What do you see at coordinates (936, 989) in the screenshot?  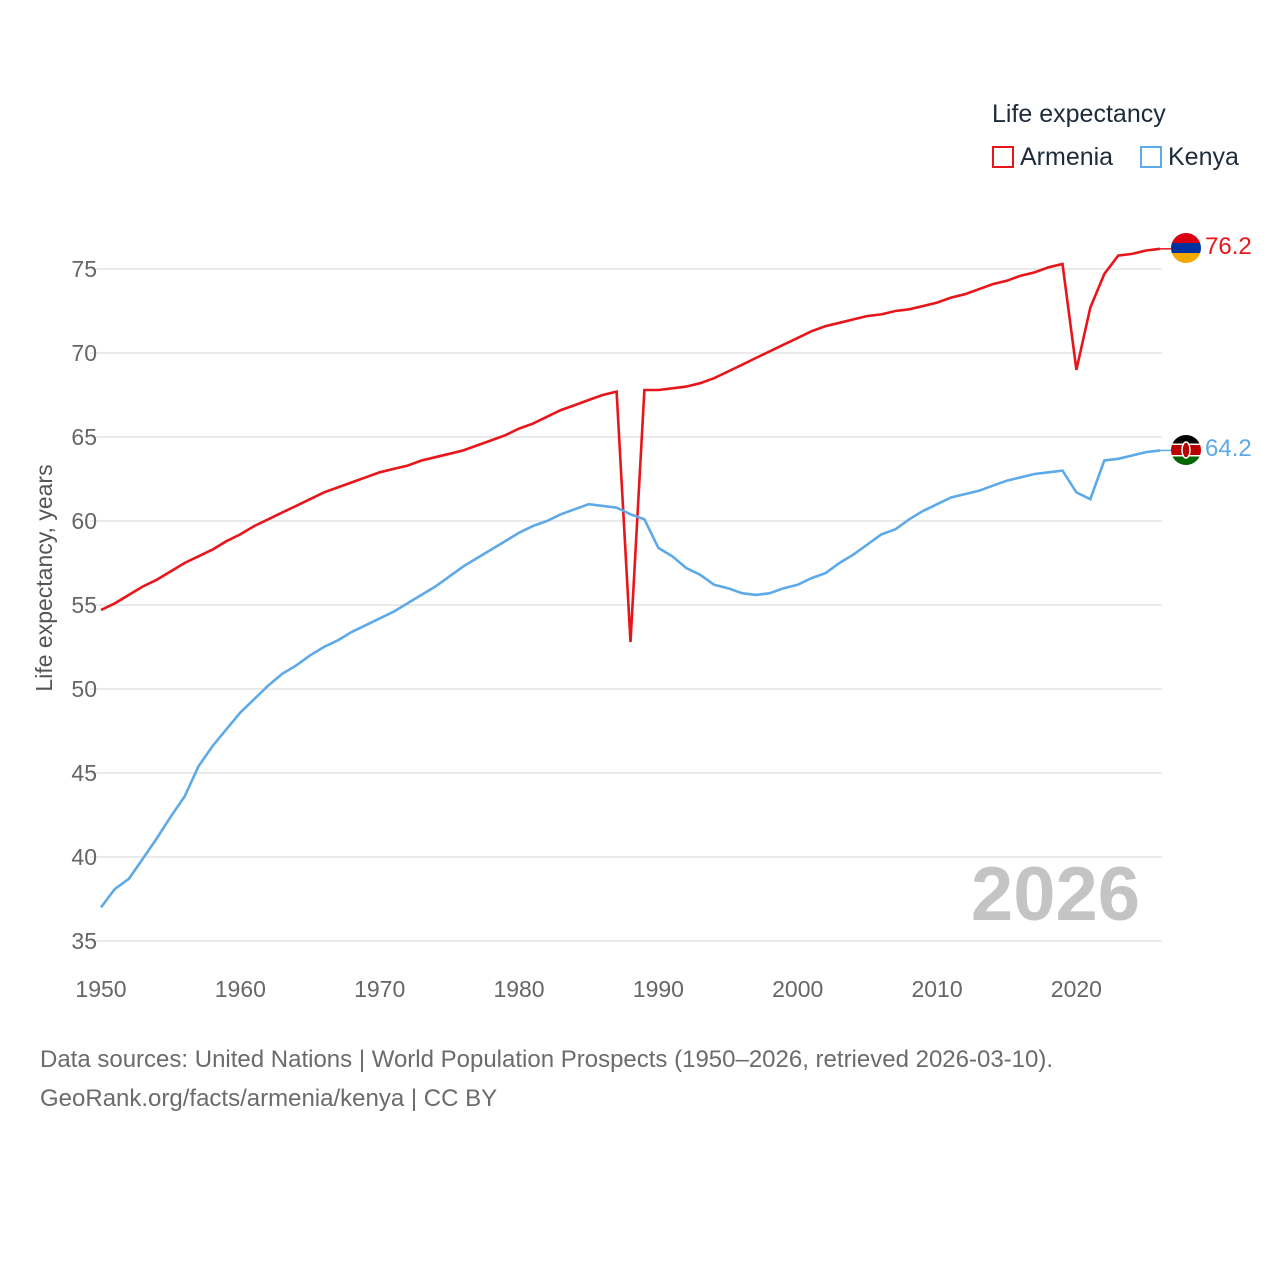 I see `x-tick-label: 2010` at bounding box center [936, 989].